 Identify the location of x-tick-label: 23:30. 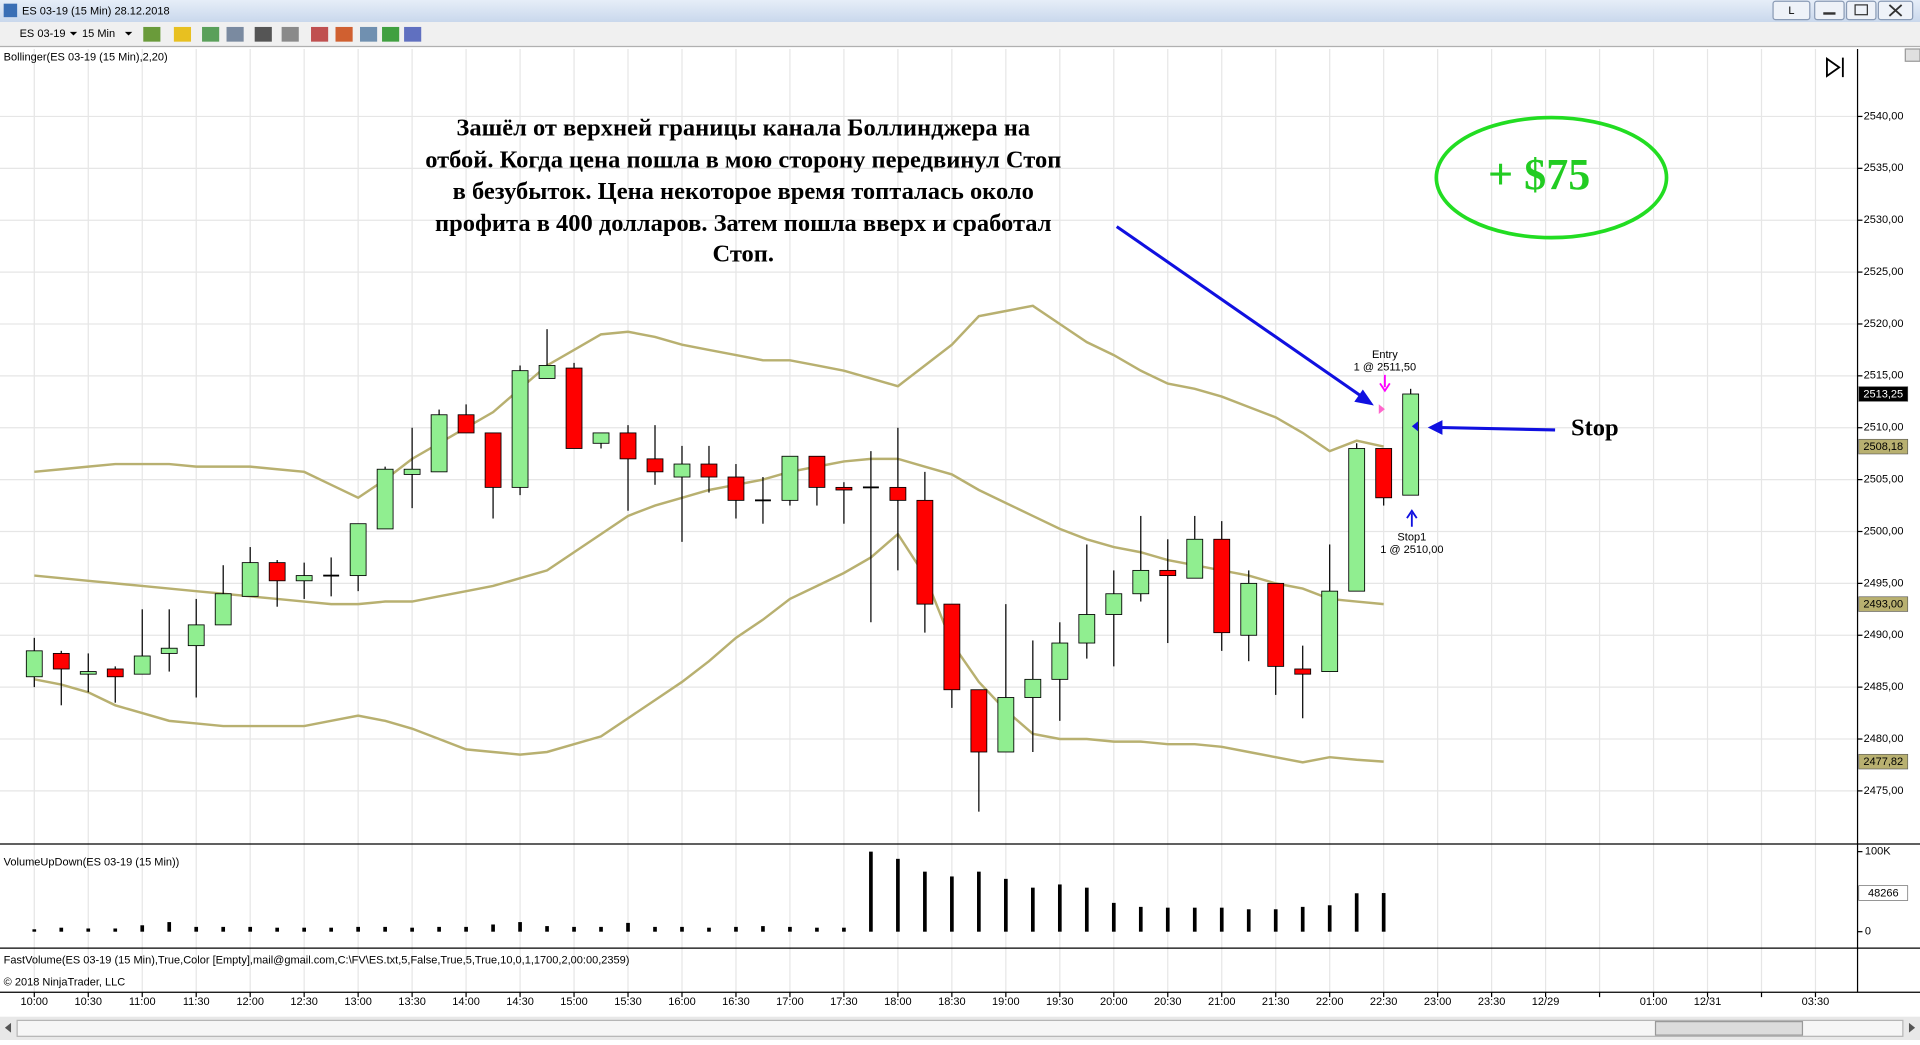
(1492, 1002).